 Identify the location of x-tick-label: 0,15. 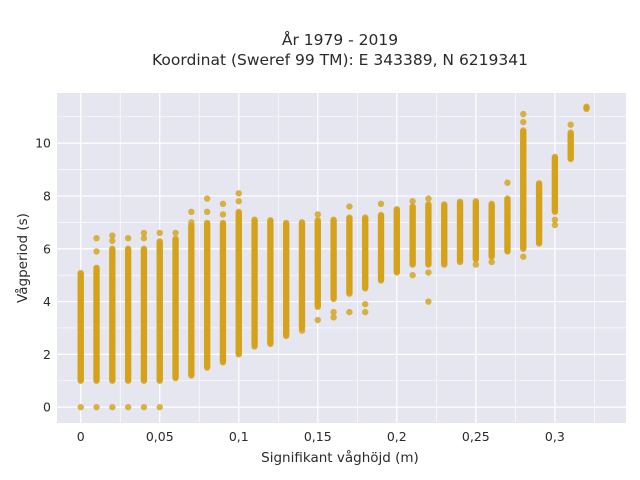
(318, 436).